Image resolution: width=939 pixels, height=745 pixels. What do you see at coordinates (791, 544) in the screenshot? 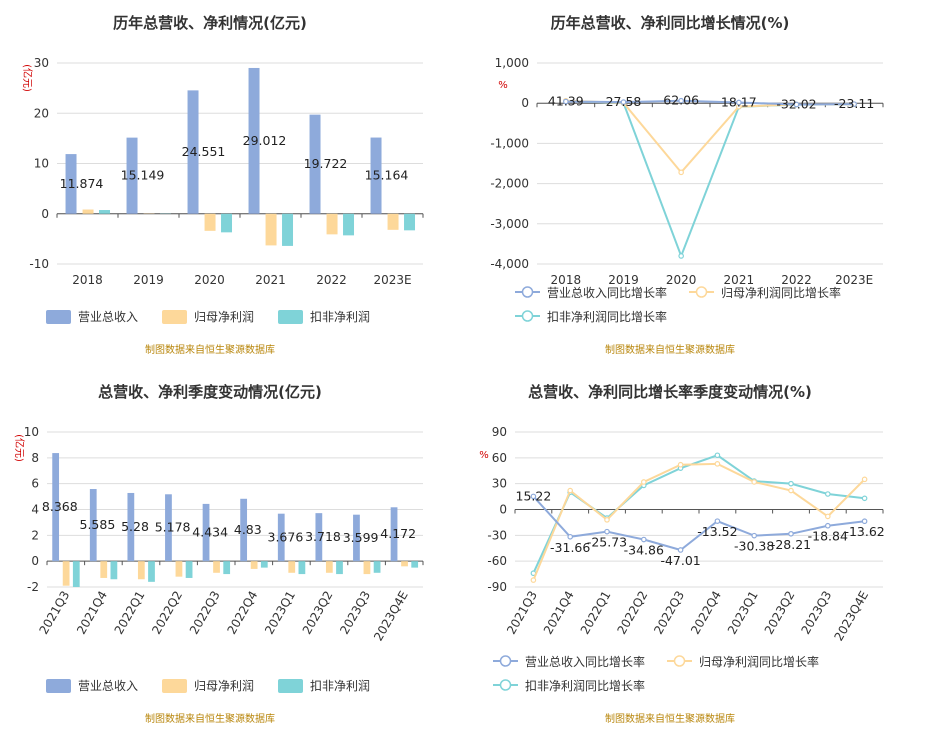
I see `data-label: -28.21` at bounding box center [791, 544].